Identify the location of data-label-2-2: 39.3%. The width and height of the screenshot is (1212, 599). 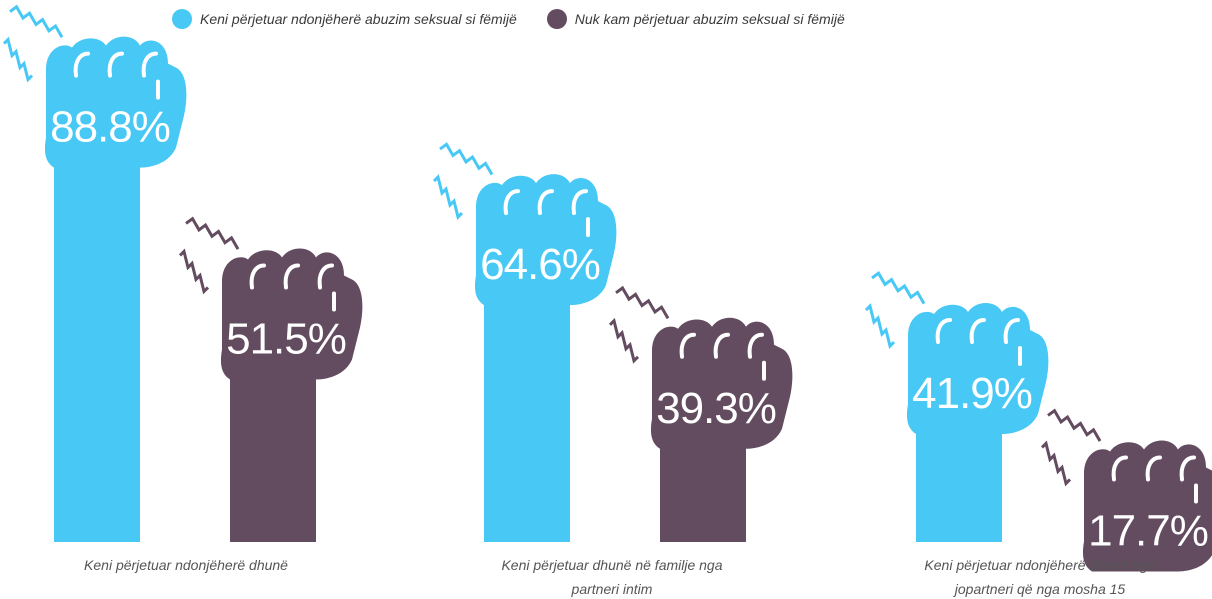
(716, 408).